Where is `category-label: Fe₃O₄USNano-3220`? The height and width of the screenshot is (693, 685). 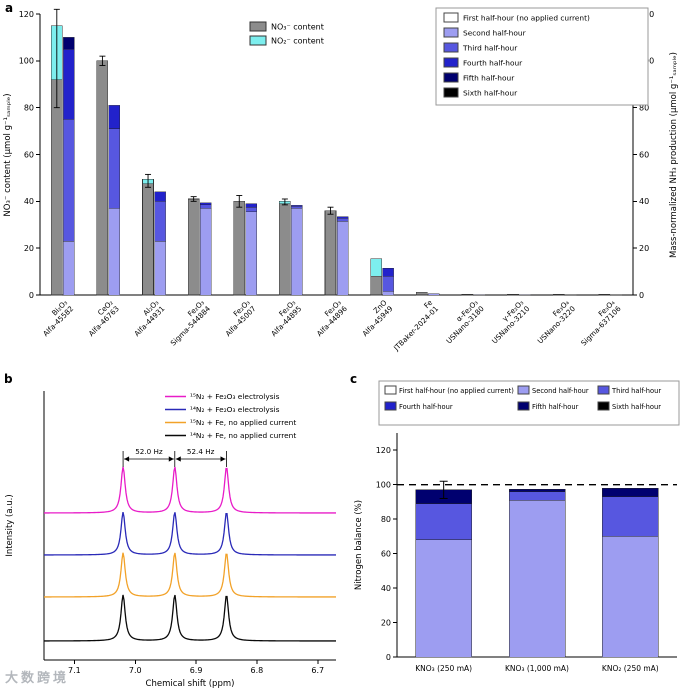 category-label: Fe₃O₄USNano-3220 is located at coordinates (554, 322).